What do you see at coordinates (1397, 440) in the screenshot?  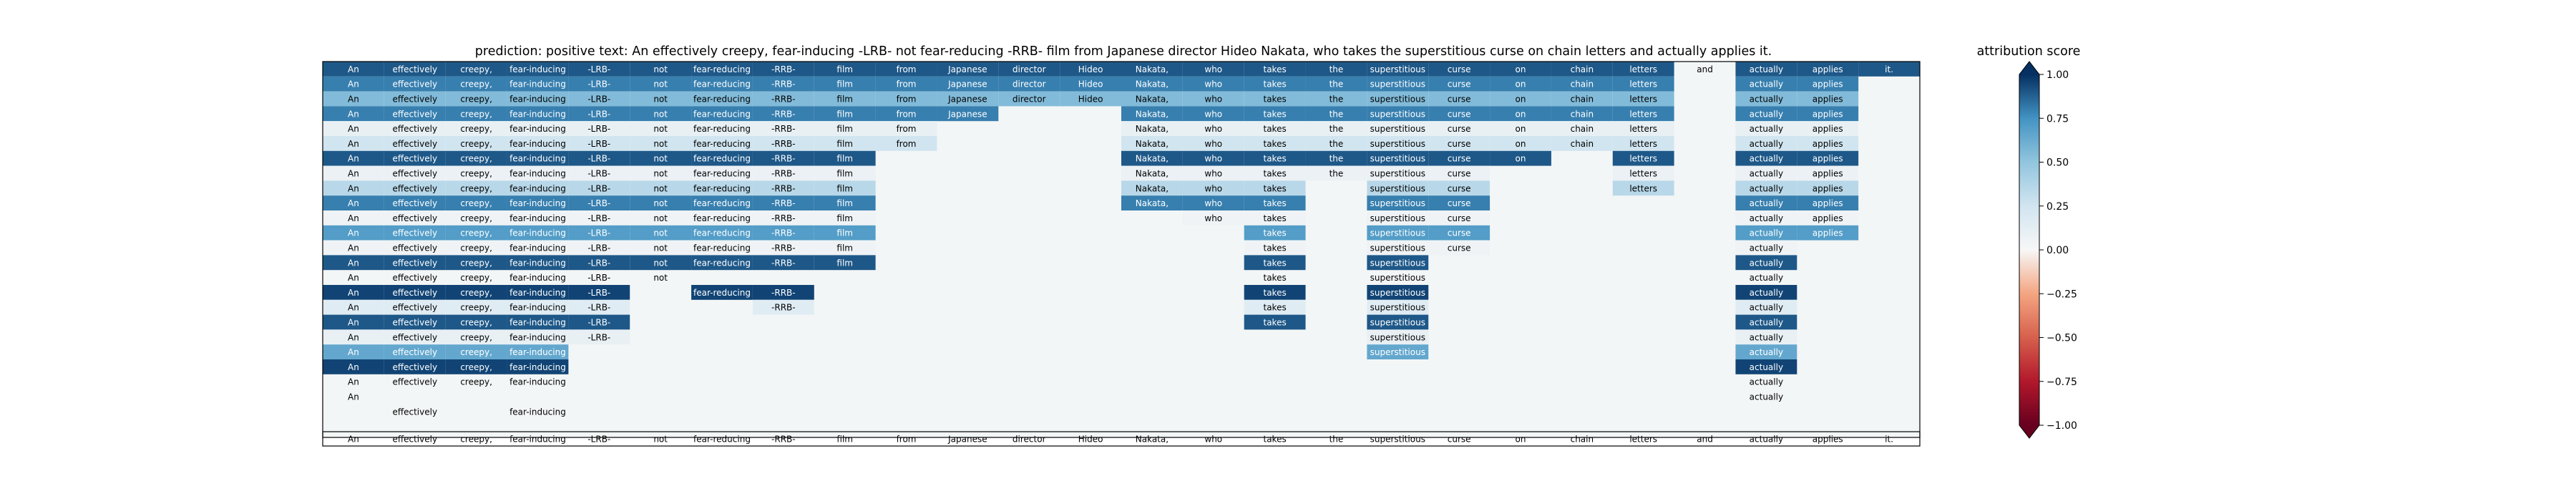 I see `input-token-label: superstitious` at bounding box center [1397, 440].